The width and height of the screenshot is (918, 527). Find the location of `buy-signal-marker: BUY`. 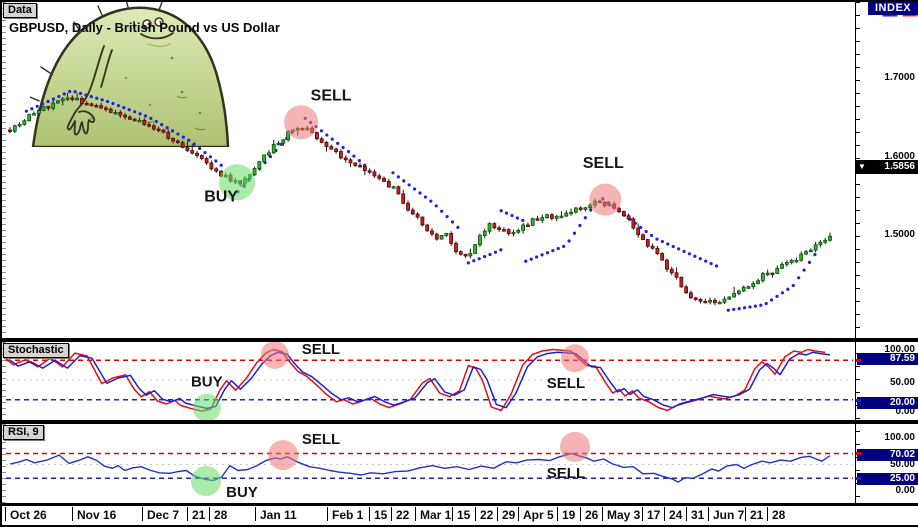

buy-signal-marker: BUY is located at coordinates (230, 185).